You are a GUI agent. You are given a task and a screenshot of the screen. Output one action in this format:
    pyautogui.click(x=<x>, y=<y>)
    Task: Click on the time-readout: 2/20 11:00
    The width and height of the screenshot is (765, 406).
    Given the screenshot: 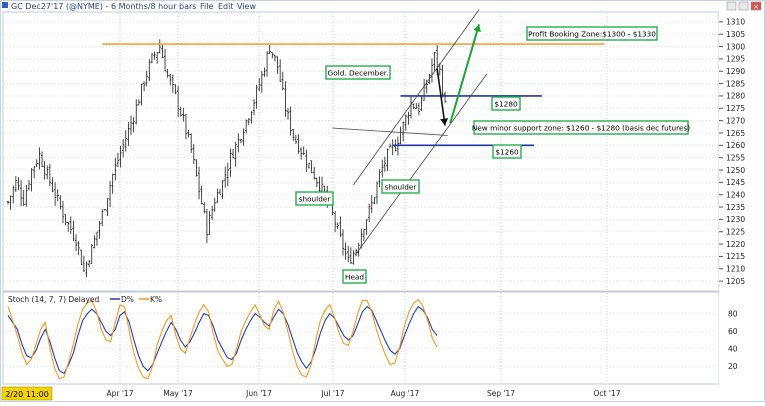 What is the action you would take?
    pyautogui.click(x=27, y=394)
    